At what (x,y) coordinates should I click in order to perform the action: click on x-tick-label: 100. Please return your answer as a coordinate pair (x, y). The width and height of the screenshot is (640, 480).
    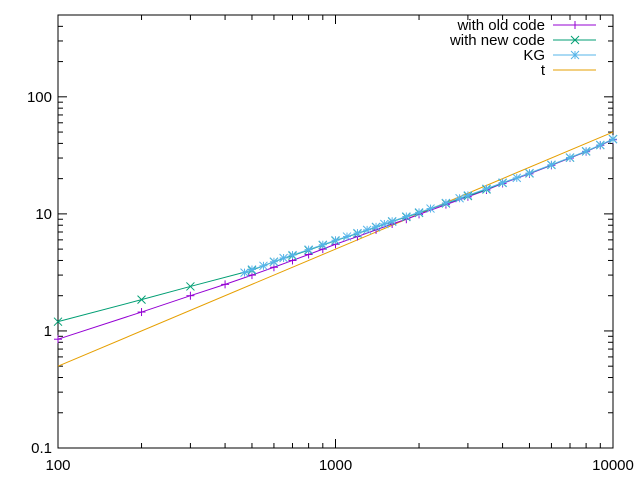
    Looking at the image, I should click on (57, 465).